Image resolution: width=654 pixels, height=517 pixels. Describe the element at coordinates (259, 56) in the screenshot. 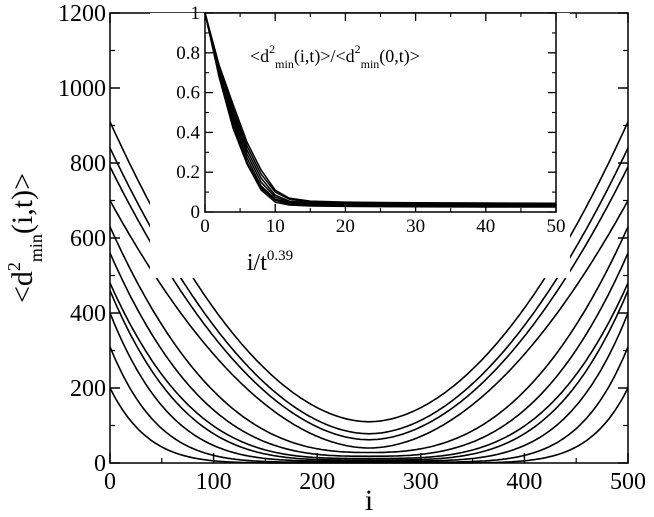

I see `inset-annotation-part1: <d` at that location.